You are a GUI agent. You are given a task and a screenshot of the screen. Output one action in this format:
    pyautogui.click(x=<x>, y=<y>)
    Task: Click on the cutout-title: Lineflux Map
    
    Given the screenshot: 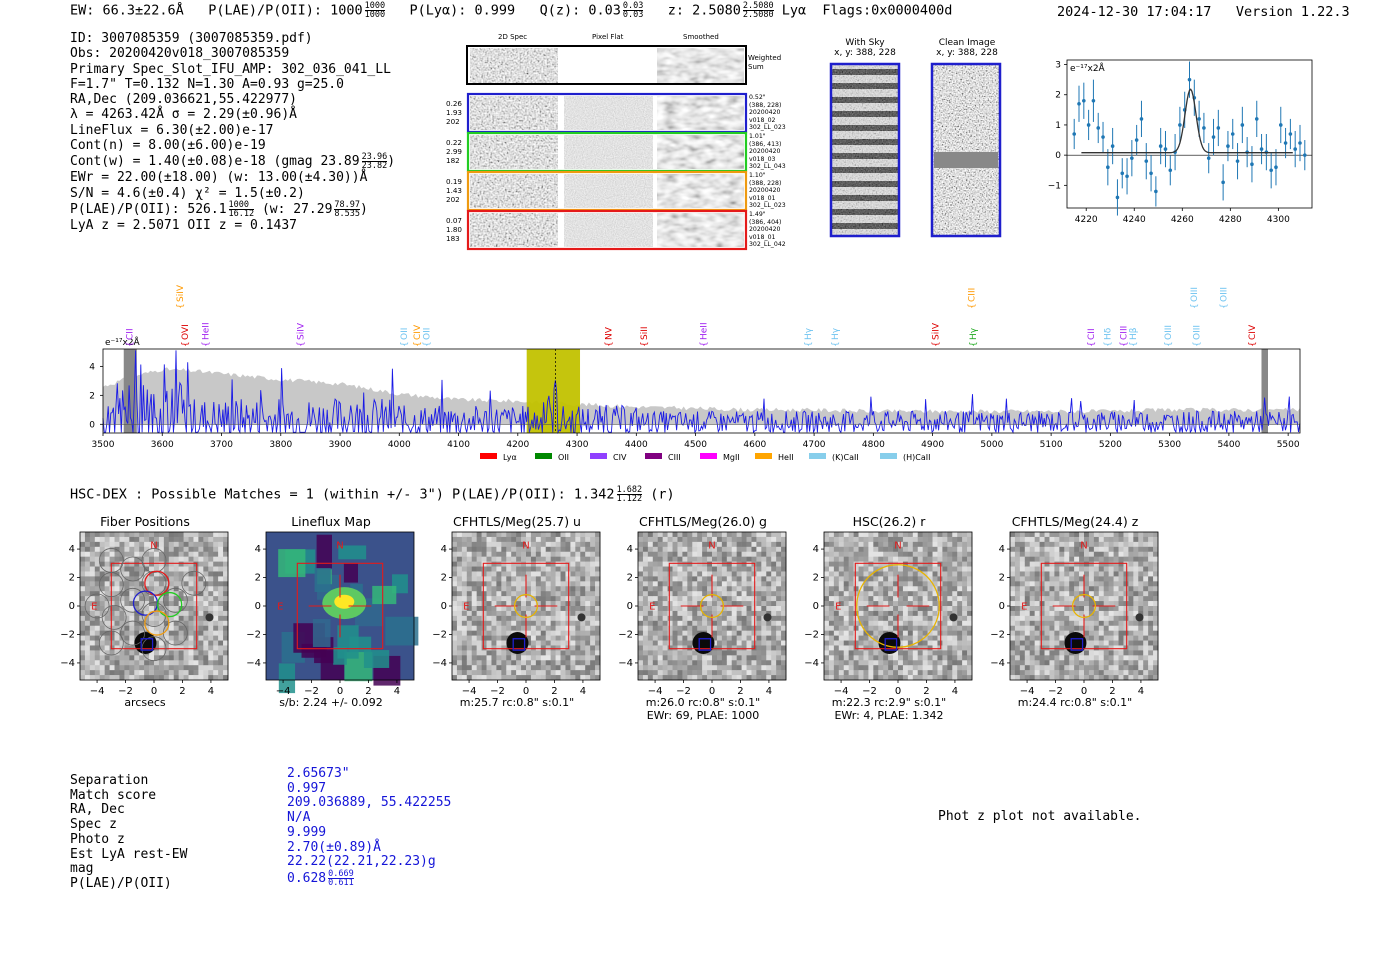 What is the action you would take?
    pyautogui.click(x=331, y=521)
    